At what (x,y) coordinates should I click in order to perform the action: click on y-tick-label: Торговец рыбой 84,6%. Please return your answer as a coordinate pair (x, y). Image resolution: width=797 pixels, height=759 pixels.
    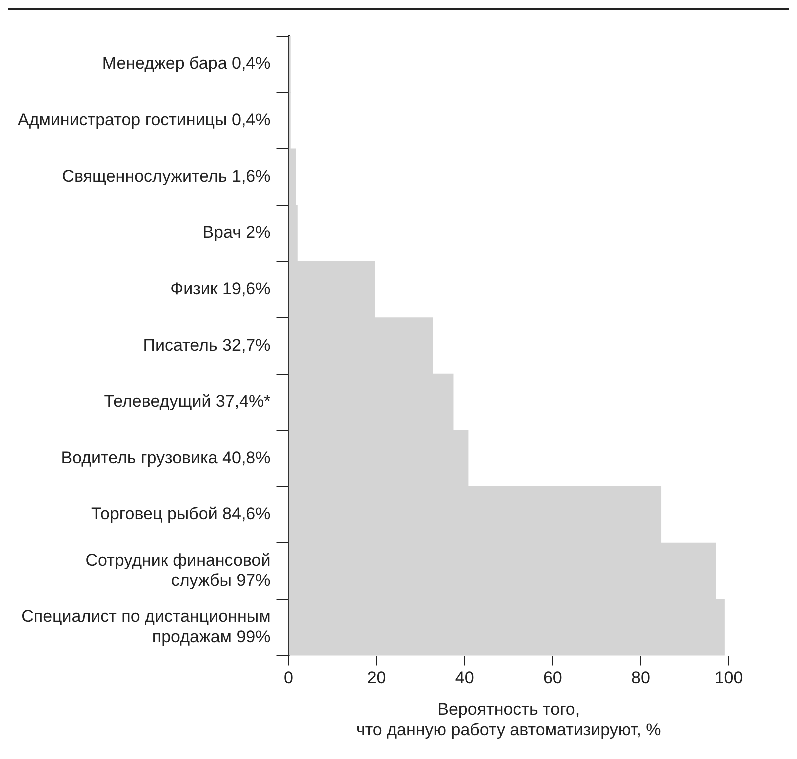
    Looking at the image, I should click on (181, 514).